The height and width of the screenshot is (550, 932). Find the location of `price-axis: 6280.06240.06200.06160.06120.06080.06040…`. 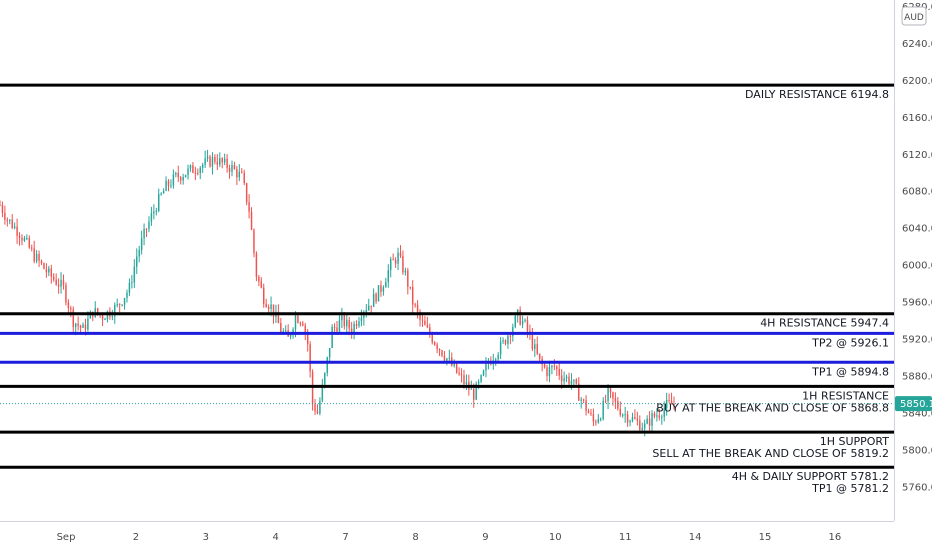

price-axis: 6280.06240.06200.06160.06120.06080.06040… is located at coordinates (917, 247).